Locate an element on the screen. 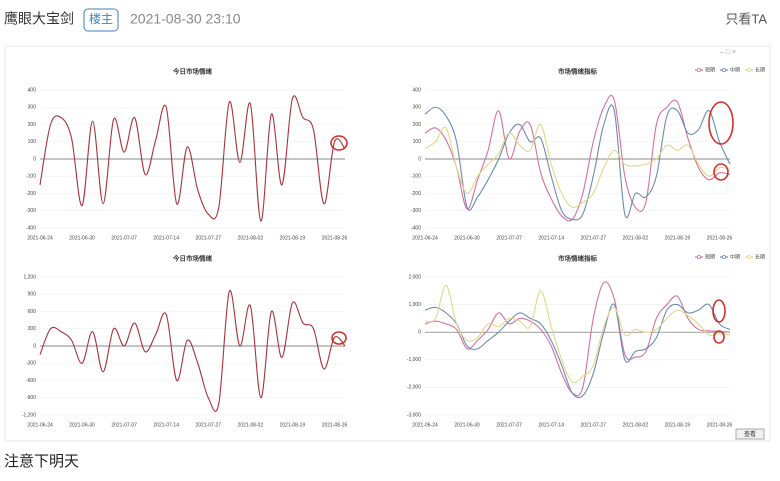 Image resolution: width=780 pixels, height=481 pixels. y-tick-label: 900 is located at coordinates (32, 295).